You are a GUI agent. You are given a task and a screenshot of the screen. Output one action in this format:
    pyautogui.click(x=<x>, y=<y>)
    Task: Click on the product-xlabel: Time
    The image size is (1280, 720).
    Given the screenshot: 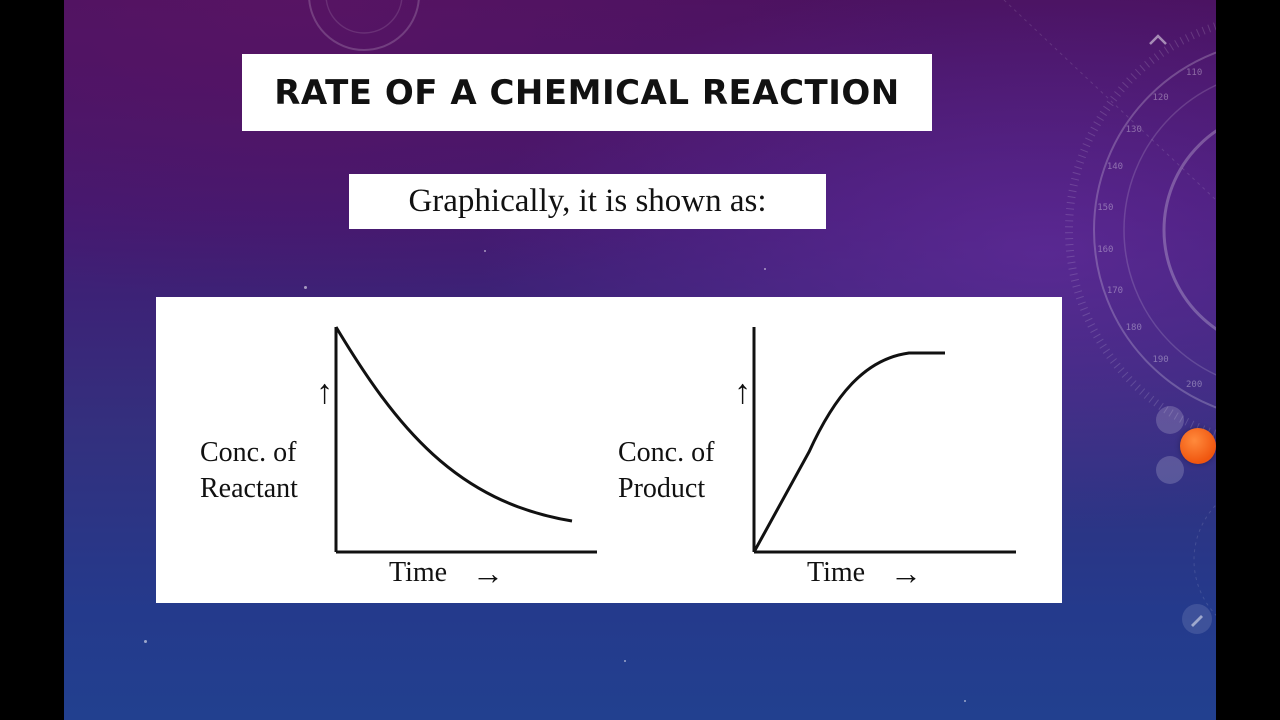 What is the action you would take?
    pyautogui.click(x=836, y=572)
    